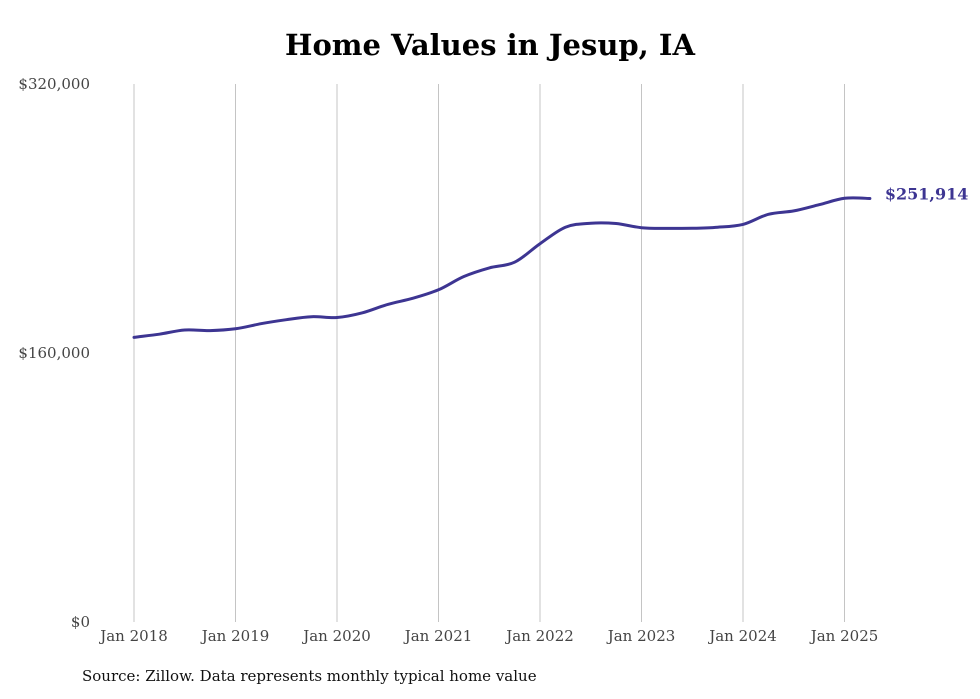 This screenshot has width=980, height=699. I want to click on x-tick-label: Jan 2024, so click(742, 636).